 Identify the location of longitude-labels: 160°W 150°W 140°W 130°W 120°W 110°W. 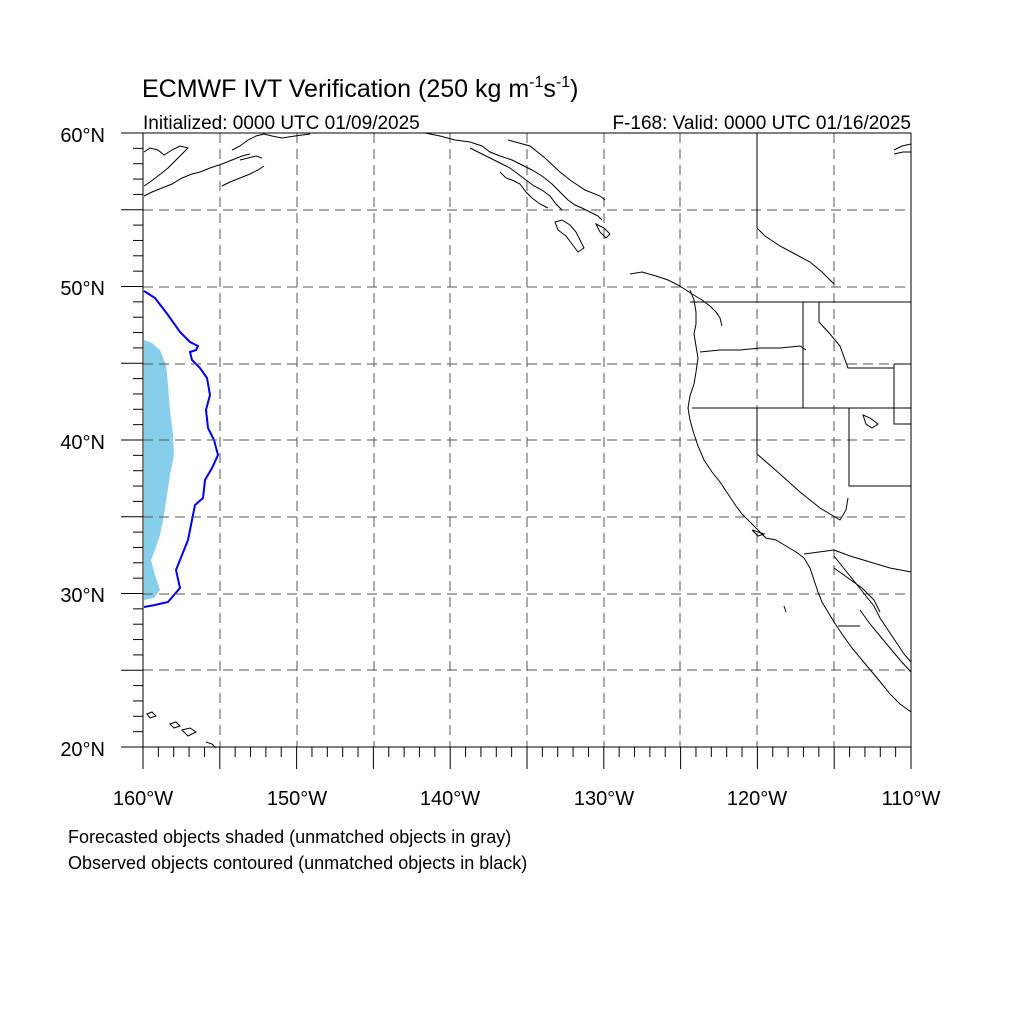
(527, 799).